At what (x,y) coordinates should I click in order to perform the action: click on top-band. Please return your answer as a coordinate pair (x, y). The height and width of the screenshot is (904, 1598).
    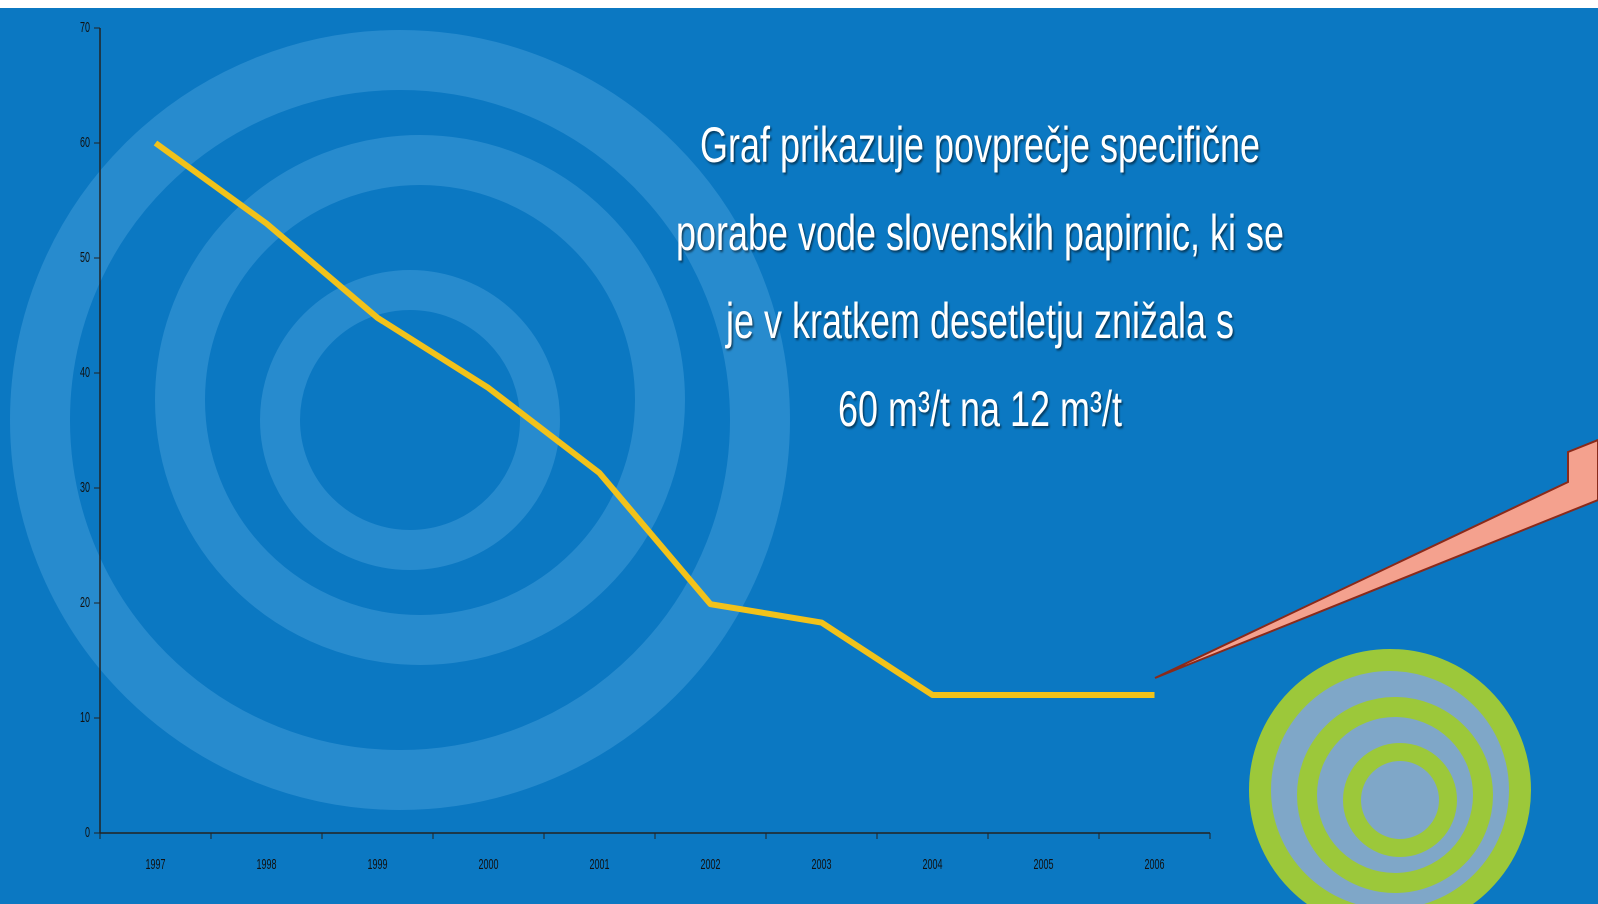
    Looking at the image, I should click on (799, 4).